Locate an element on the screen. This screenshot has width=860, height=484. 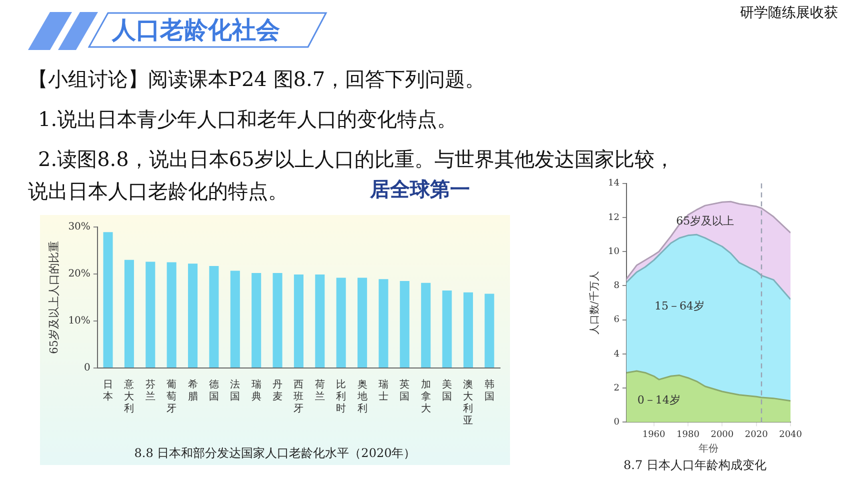
x-tick-label: 澳大利亚 is located at coordinates (468, 402).